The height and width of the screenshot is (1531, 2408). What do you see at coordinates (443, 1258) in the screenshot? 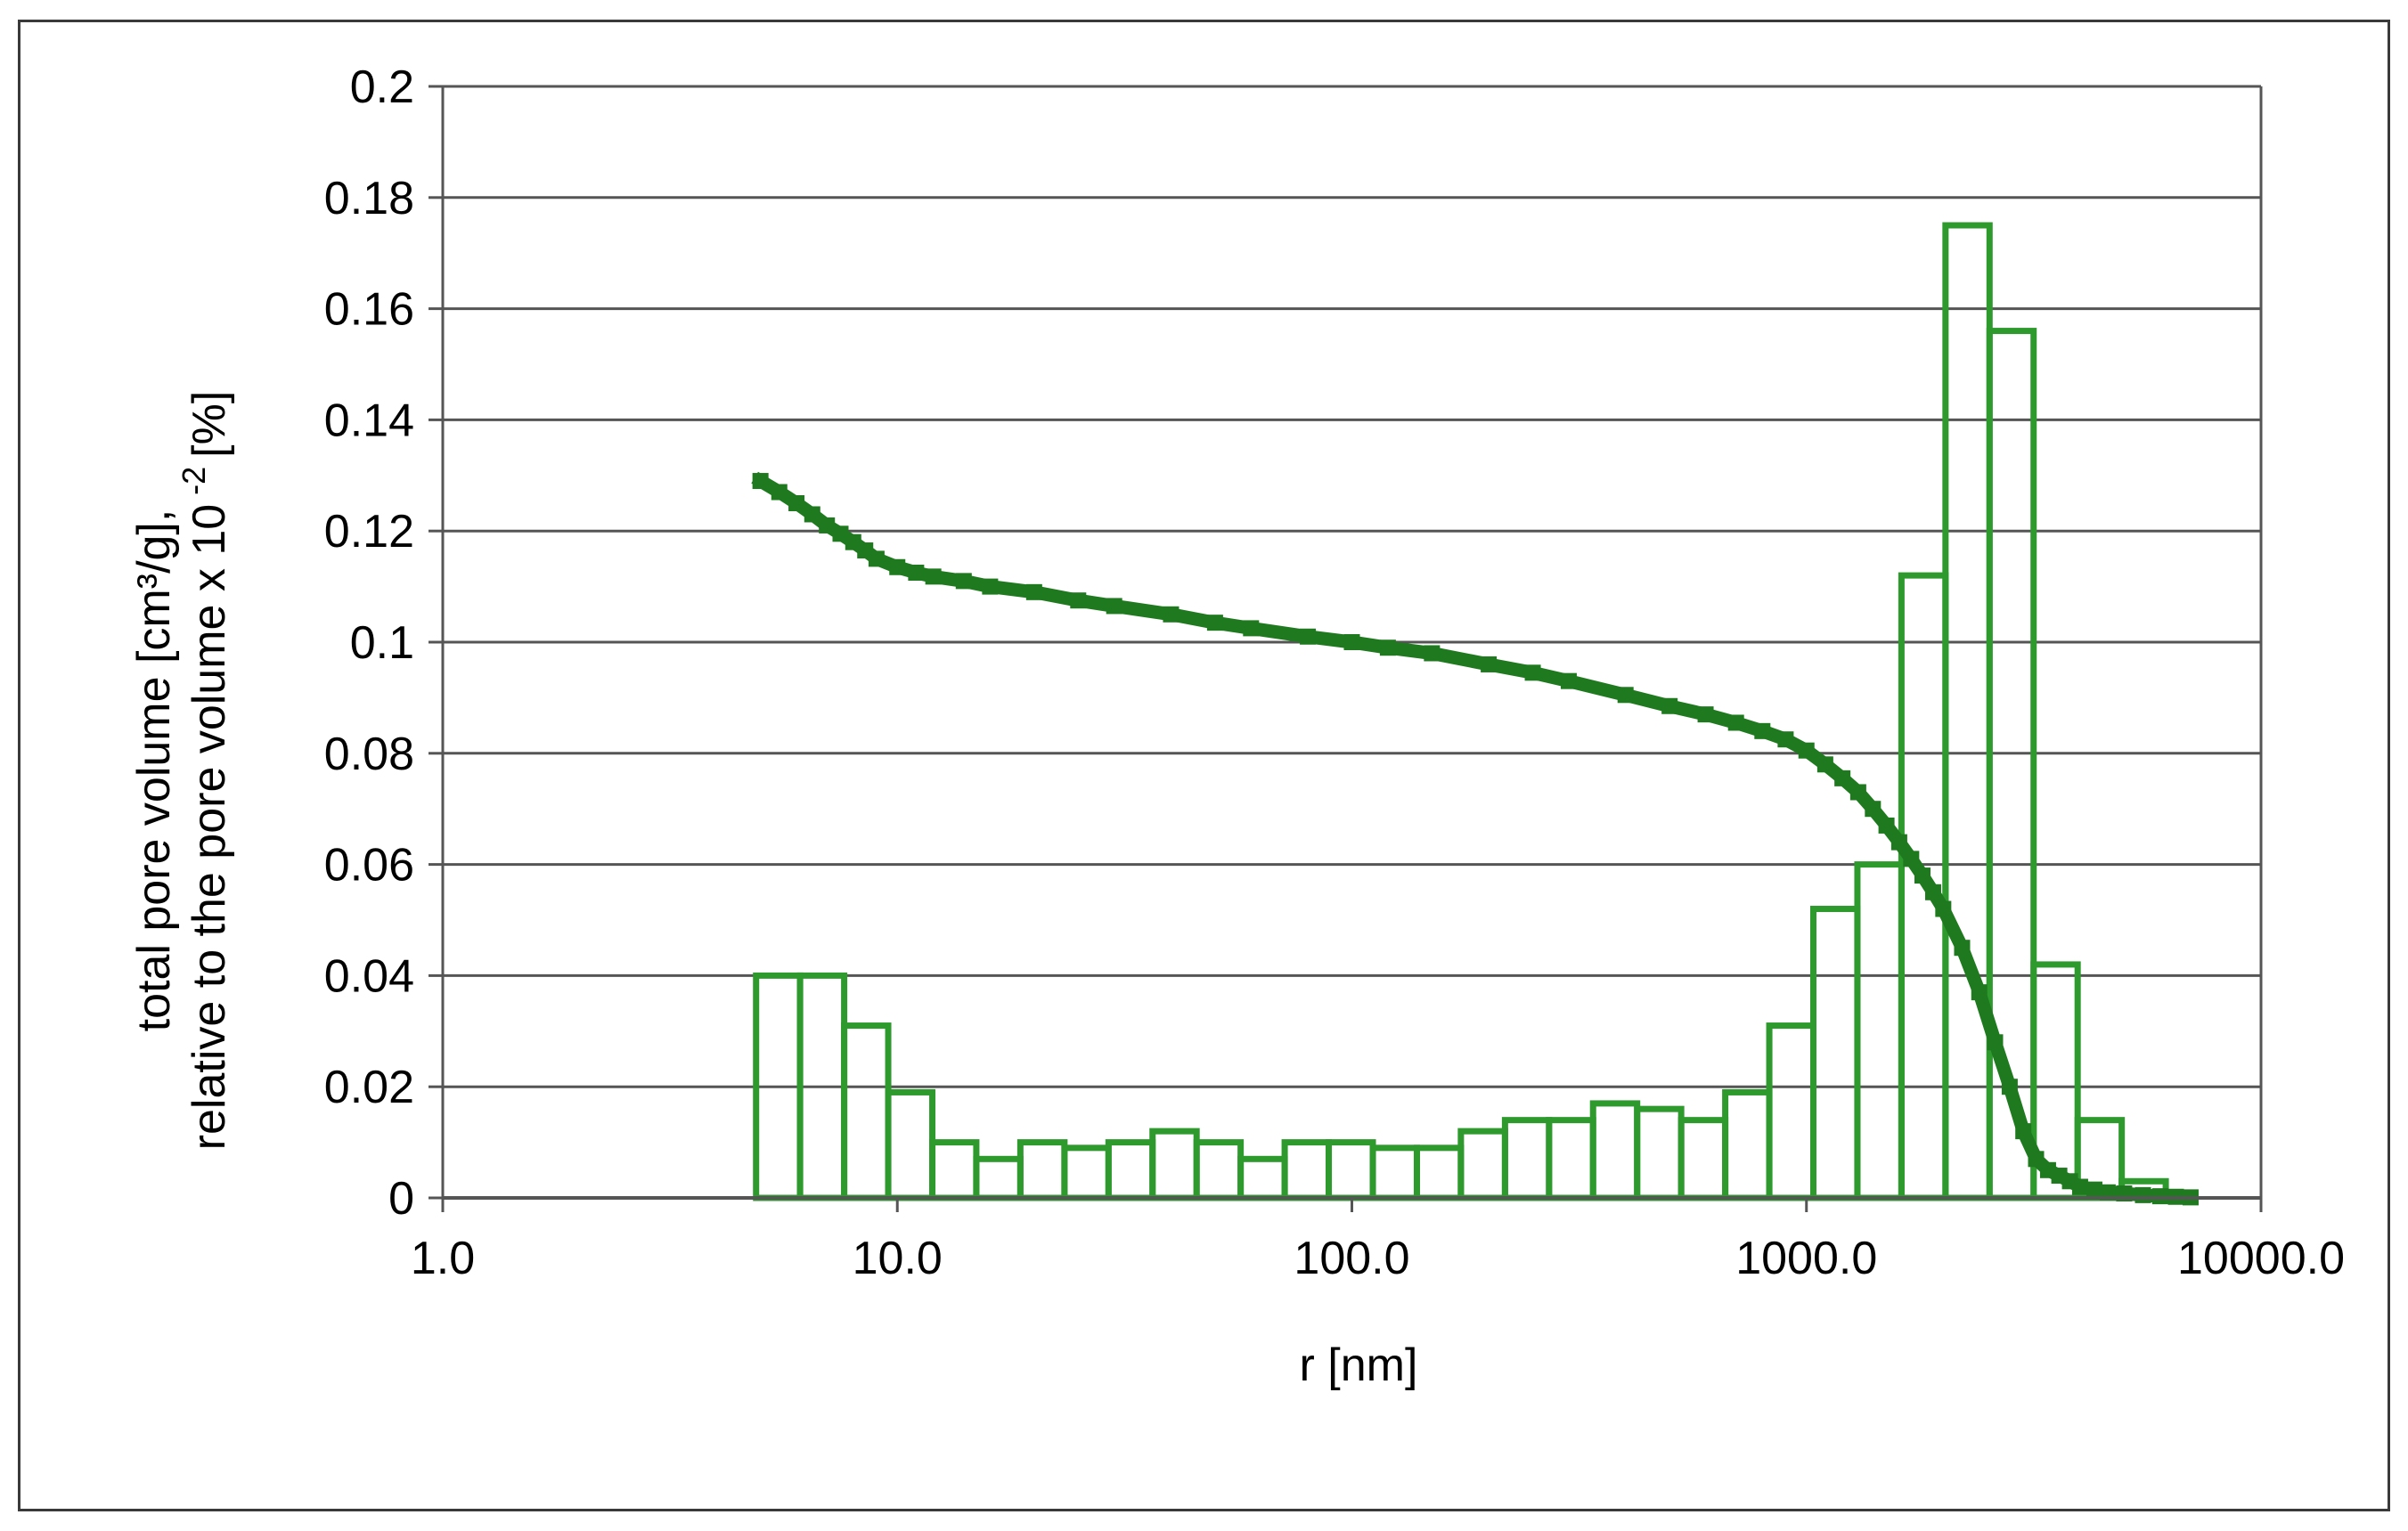
I see `x-tick-label-0: 1.0` at bounding box center [443, 1258].